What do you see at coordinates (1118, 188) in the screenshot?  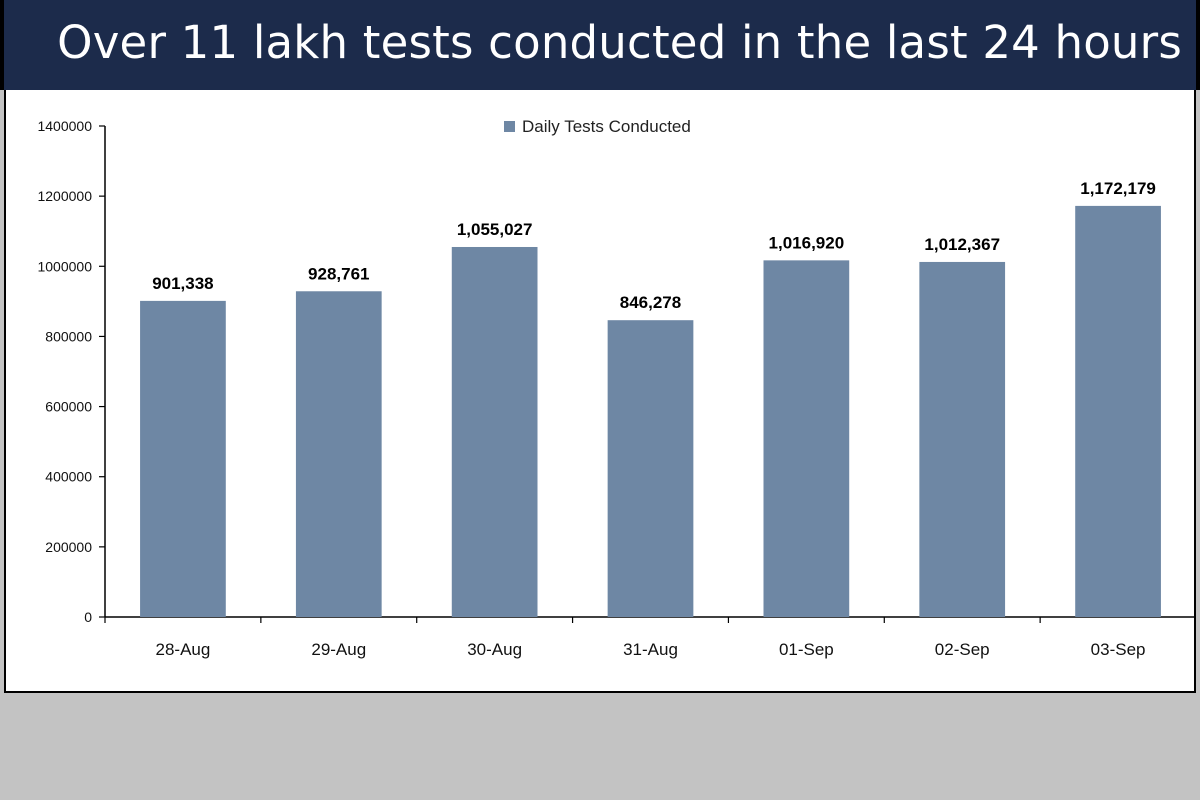 I see `data-label: 1,172,179` at bounding box center [1118, 188].